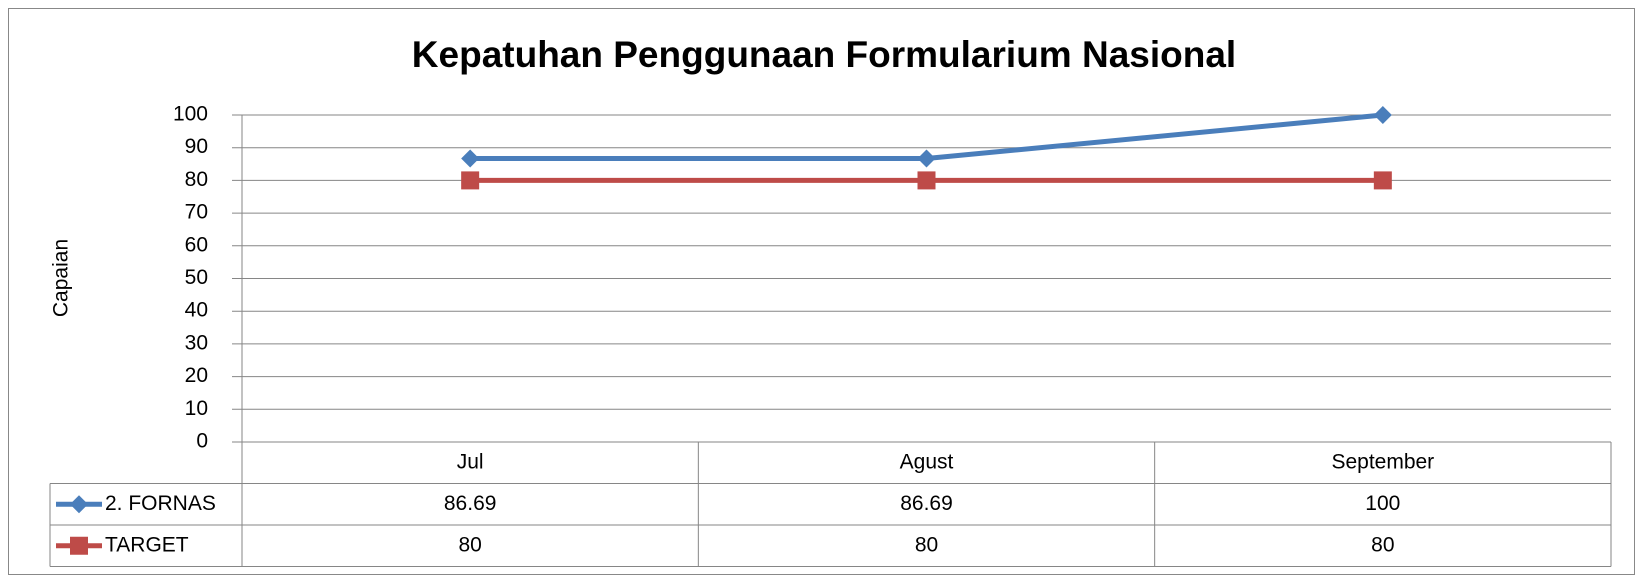  Describe the element at coordinates (196, 375) in the screenshot. I see `y-tick-label: 20` at that location.